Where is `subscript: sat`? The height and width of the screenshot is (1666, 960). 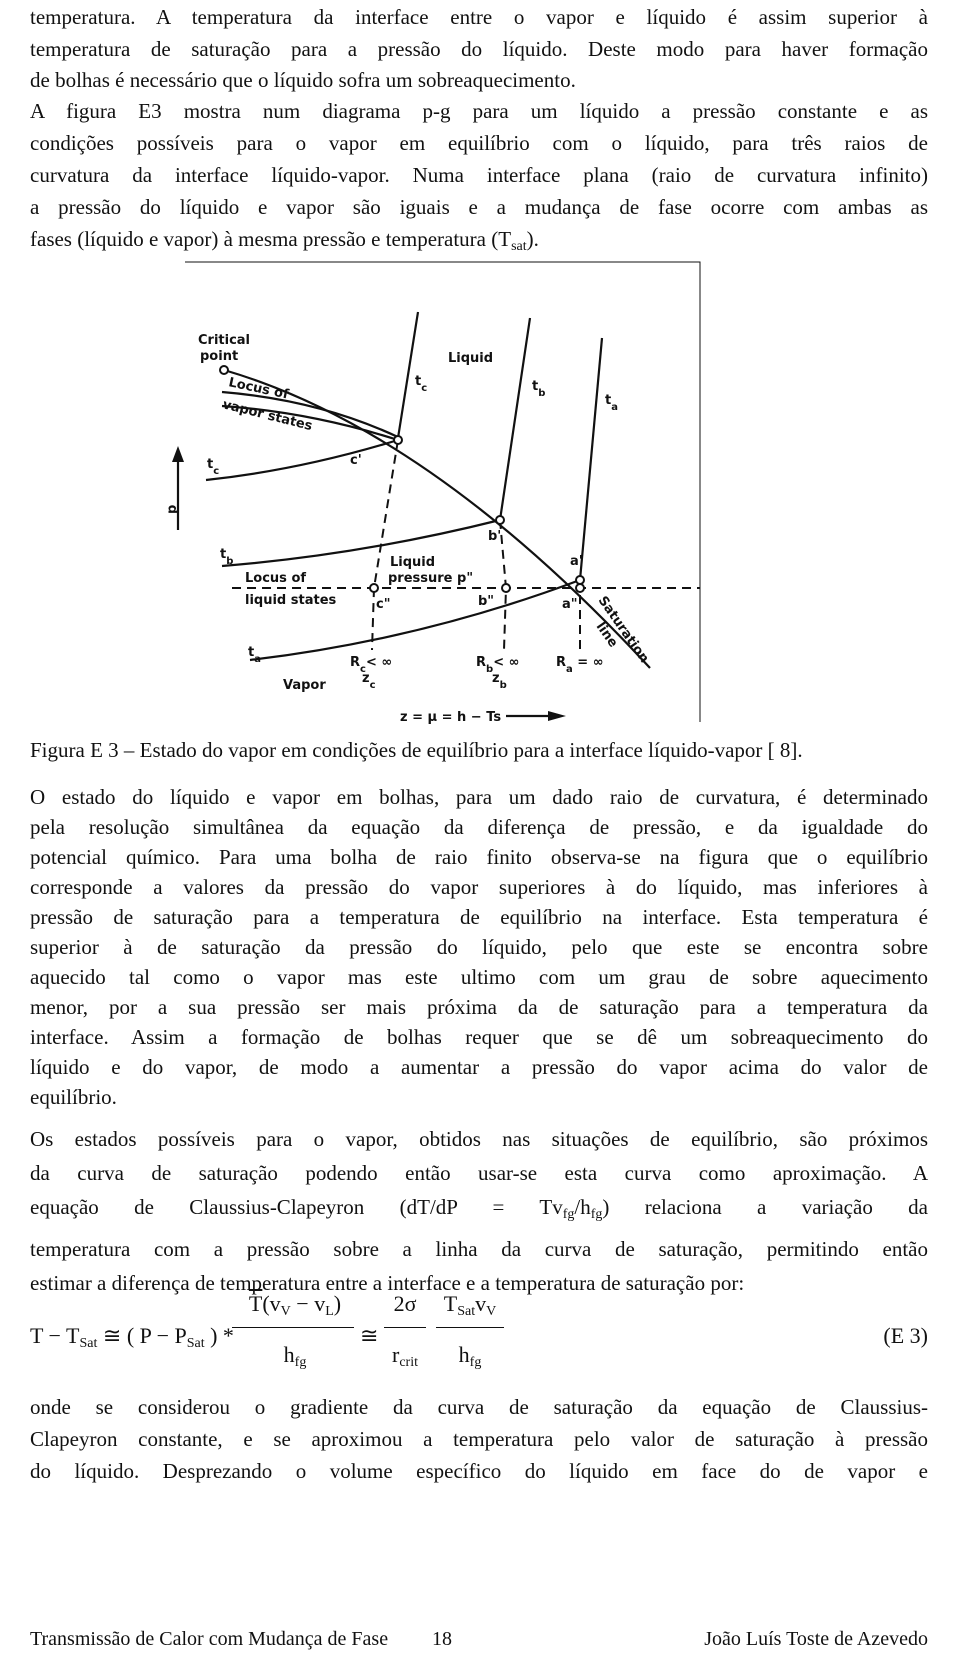
subscript: sat is located at coordinates (519, 246).